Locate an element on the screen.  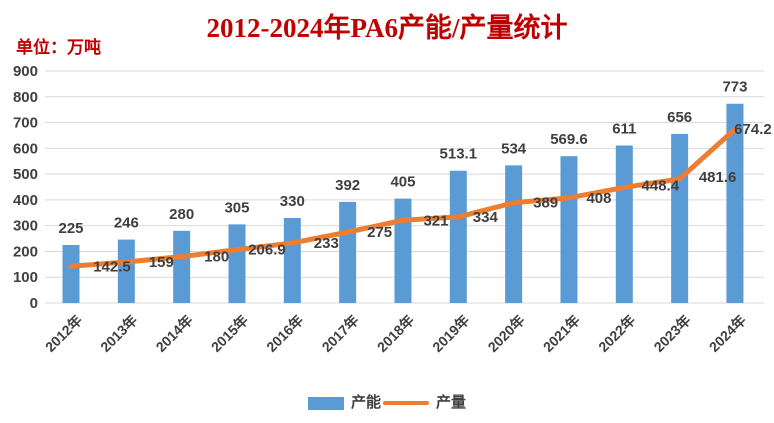
bar-2018年 is located at coordinates (403, 250).